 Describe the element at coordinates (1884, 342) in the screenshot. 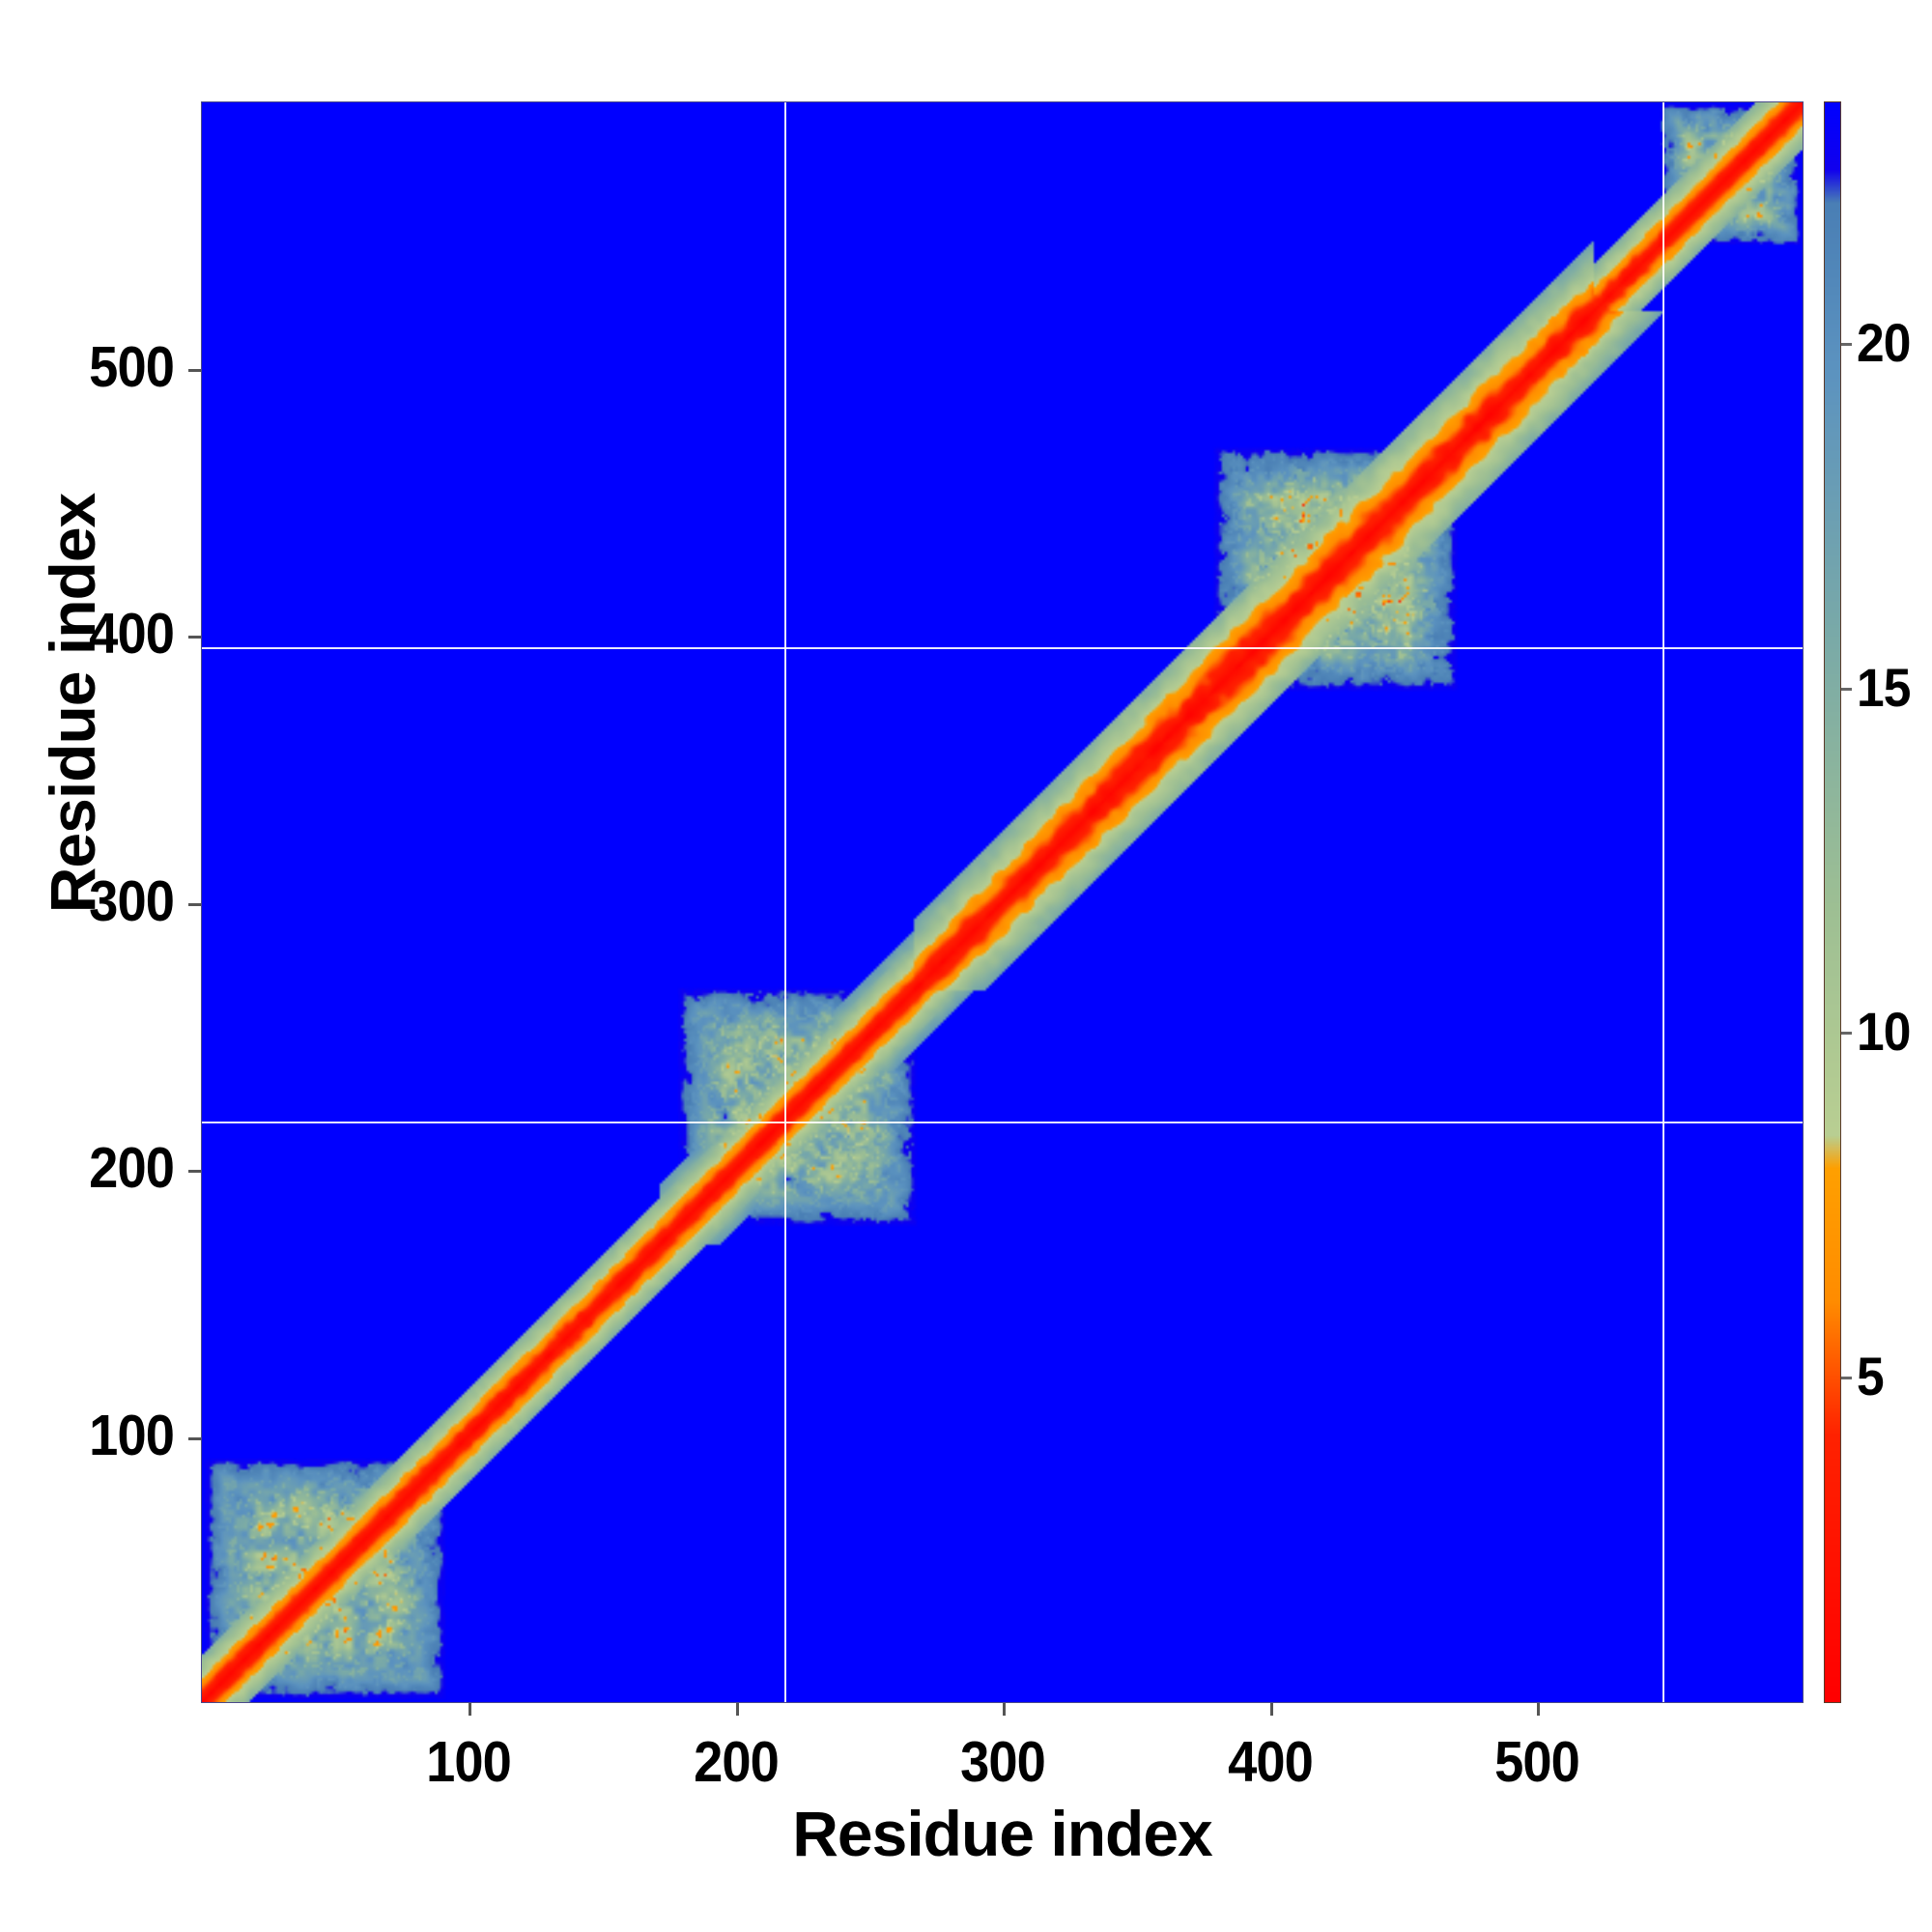

I see `colorbar-tick-label: 20` at that location.